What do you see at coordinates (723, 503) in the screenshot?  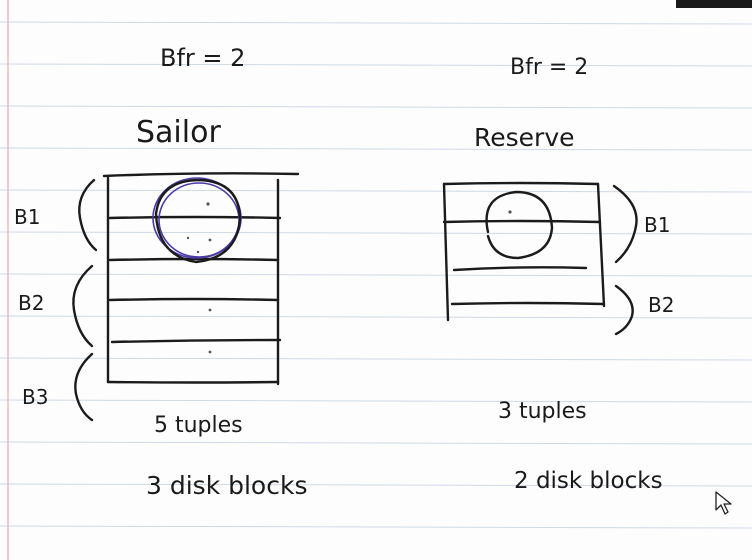 I see `mouse-pointer-icon` at bounding box center [723, 503].